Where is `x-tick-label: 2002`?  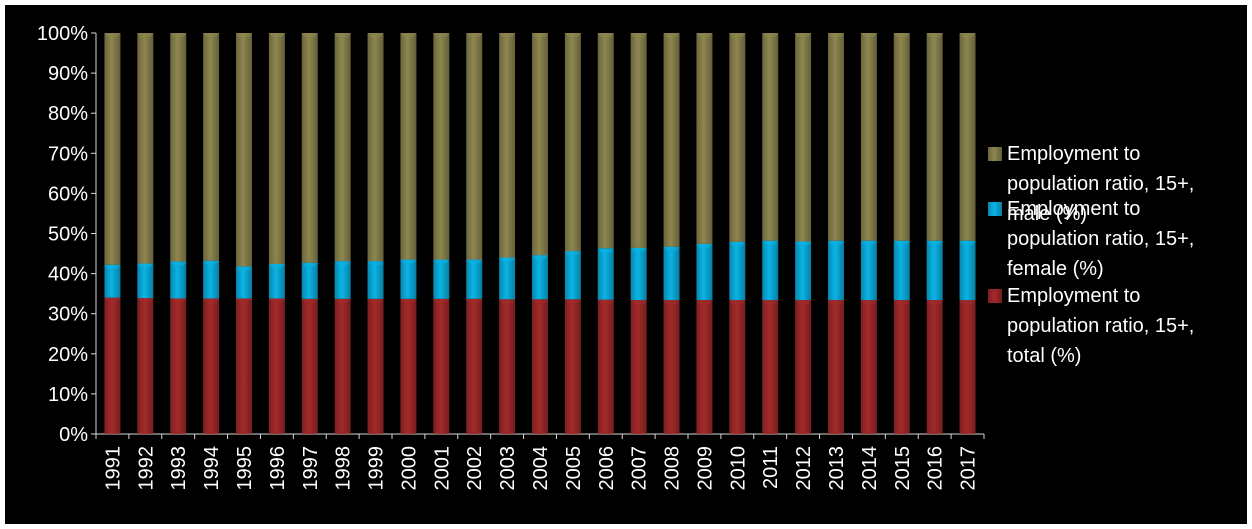
x-tick-label: 2002 is located at coordinates (475, 468).